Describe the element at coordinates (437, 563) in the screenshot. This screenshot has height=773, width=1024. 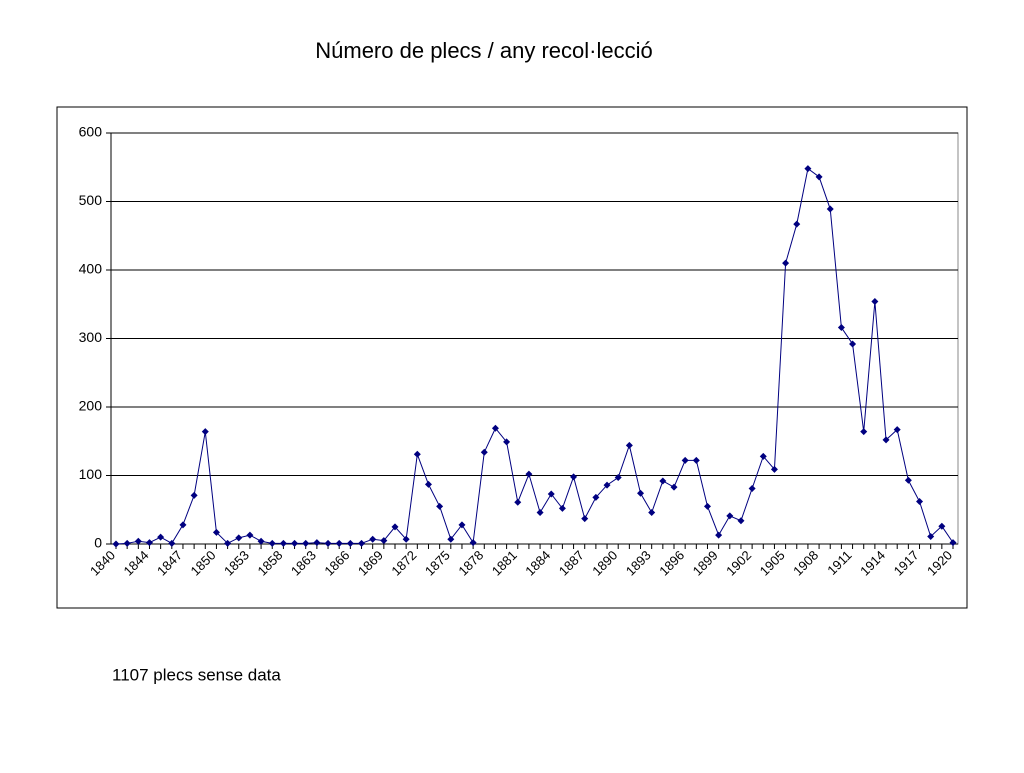
I see `x-tick-label: 1875` at that location.